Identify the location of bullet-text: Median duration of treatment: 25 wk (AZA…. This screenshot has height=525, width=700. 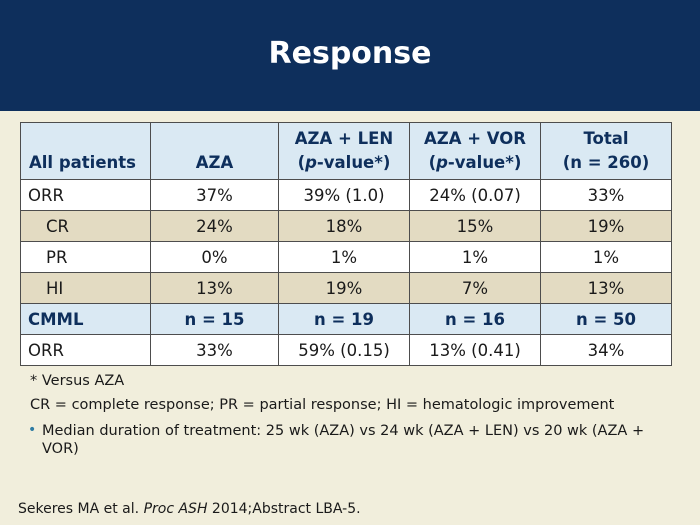
(343, 440).